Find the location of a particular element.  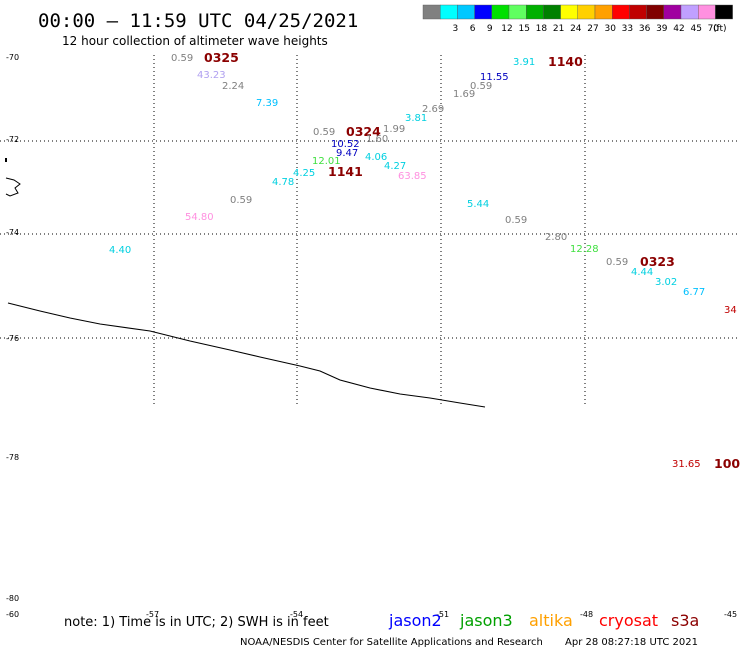

legend-tick-label: 45 is located at coordinates (695, 29).